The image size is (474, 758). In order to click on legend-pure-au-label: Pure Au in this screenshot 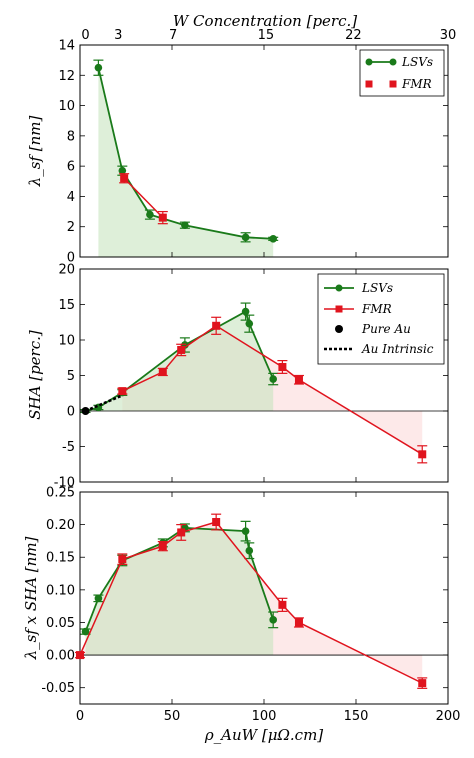, I will do `click(386, 329)`.